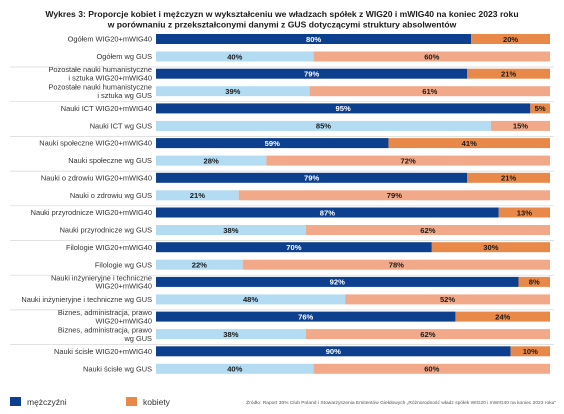 This screenshot has width=564, height=414. I want to click on legend-label-men: mężczyźni, so click(47, 402).